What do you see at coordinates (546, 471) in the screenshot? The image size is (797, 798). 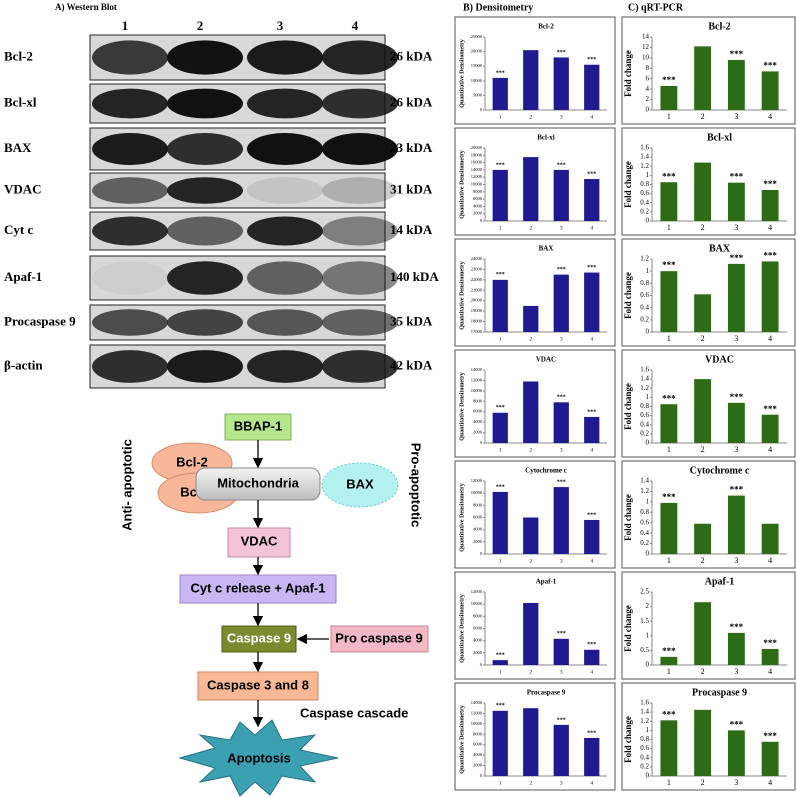 I see `chart-title: Cytochrome c` at bounding box center [546, 471].